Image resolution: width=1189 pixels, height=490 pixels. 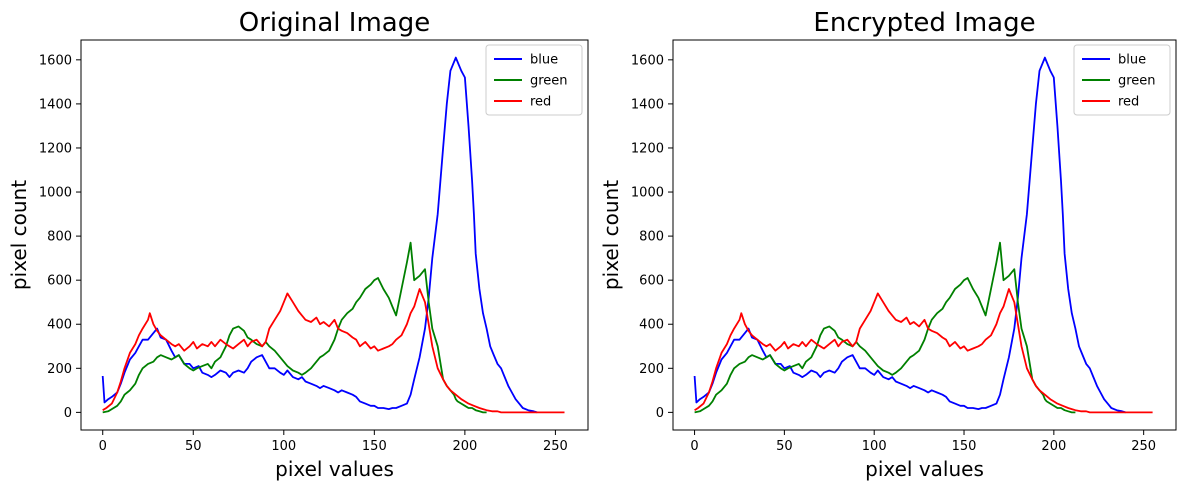 I want to click on chart1-y-tick-label-600: 600, so click(x=59, y=281).